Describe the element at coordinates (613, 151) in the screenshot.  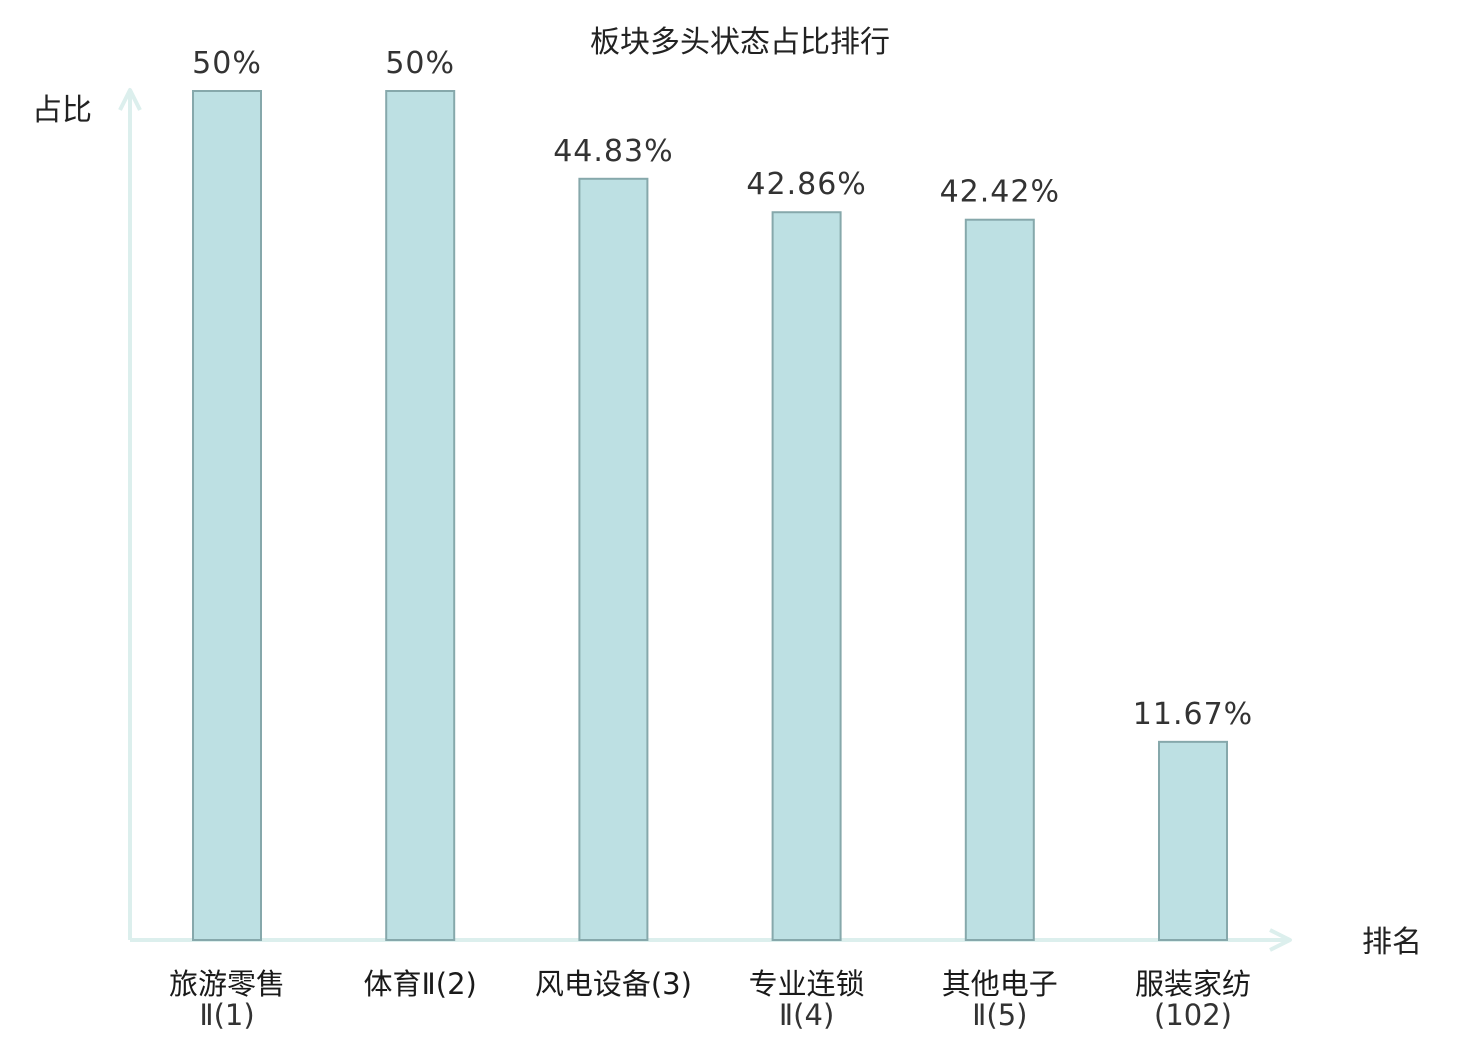
I see `value-label: 44.83%` at that location.